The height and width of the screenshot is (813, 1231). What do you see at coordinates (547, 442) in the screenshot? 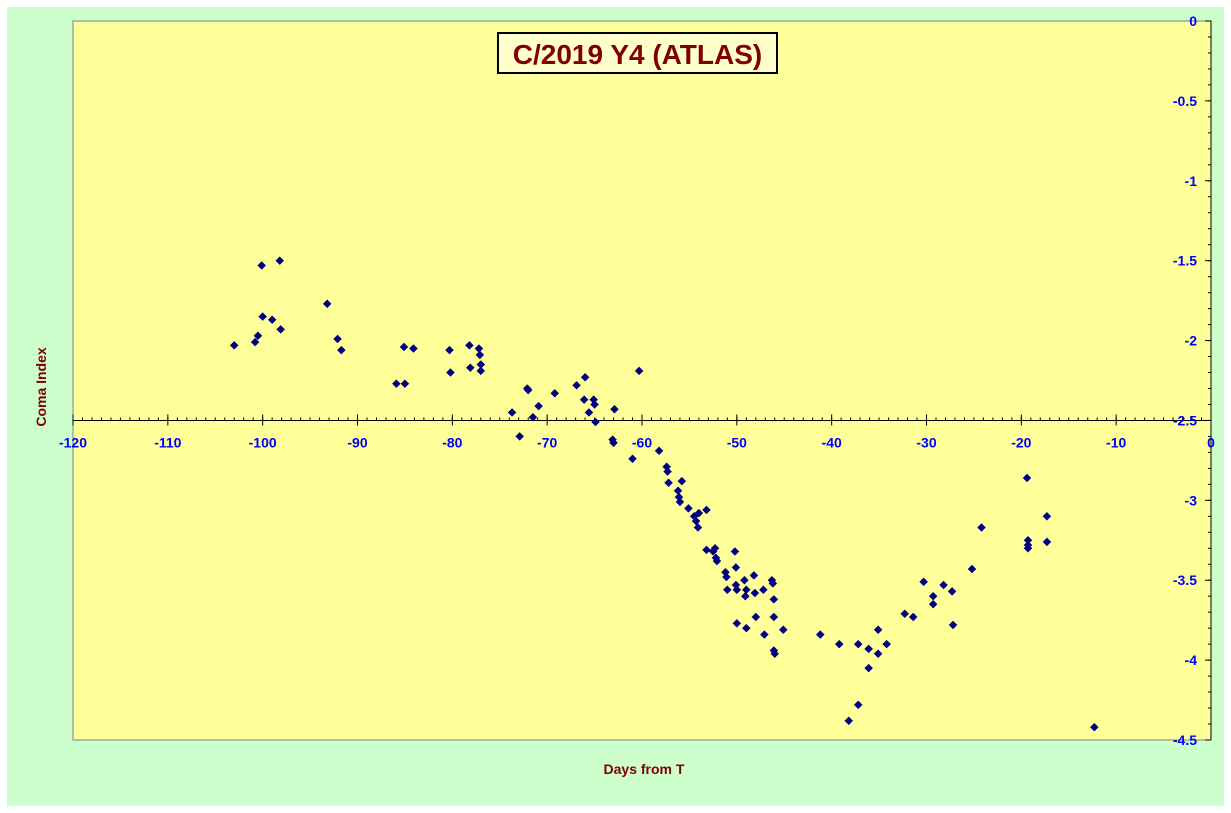
I see `x-tick-label: -70` at bounding box center [547, 442].